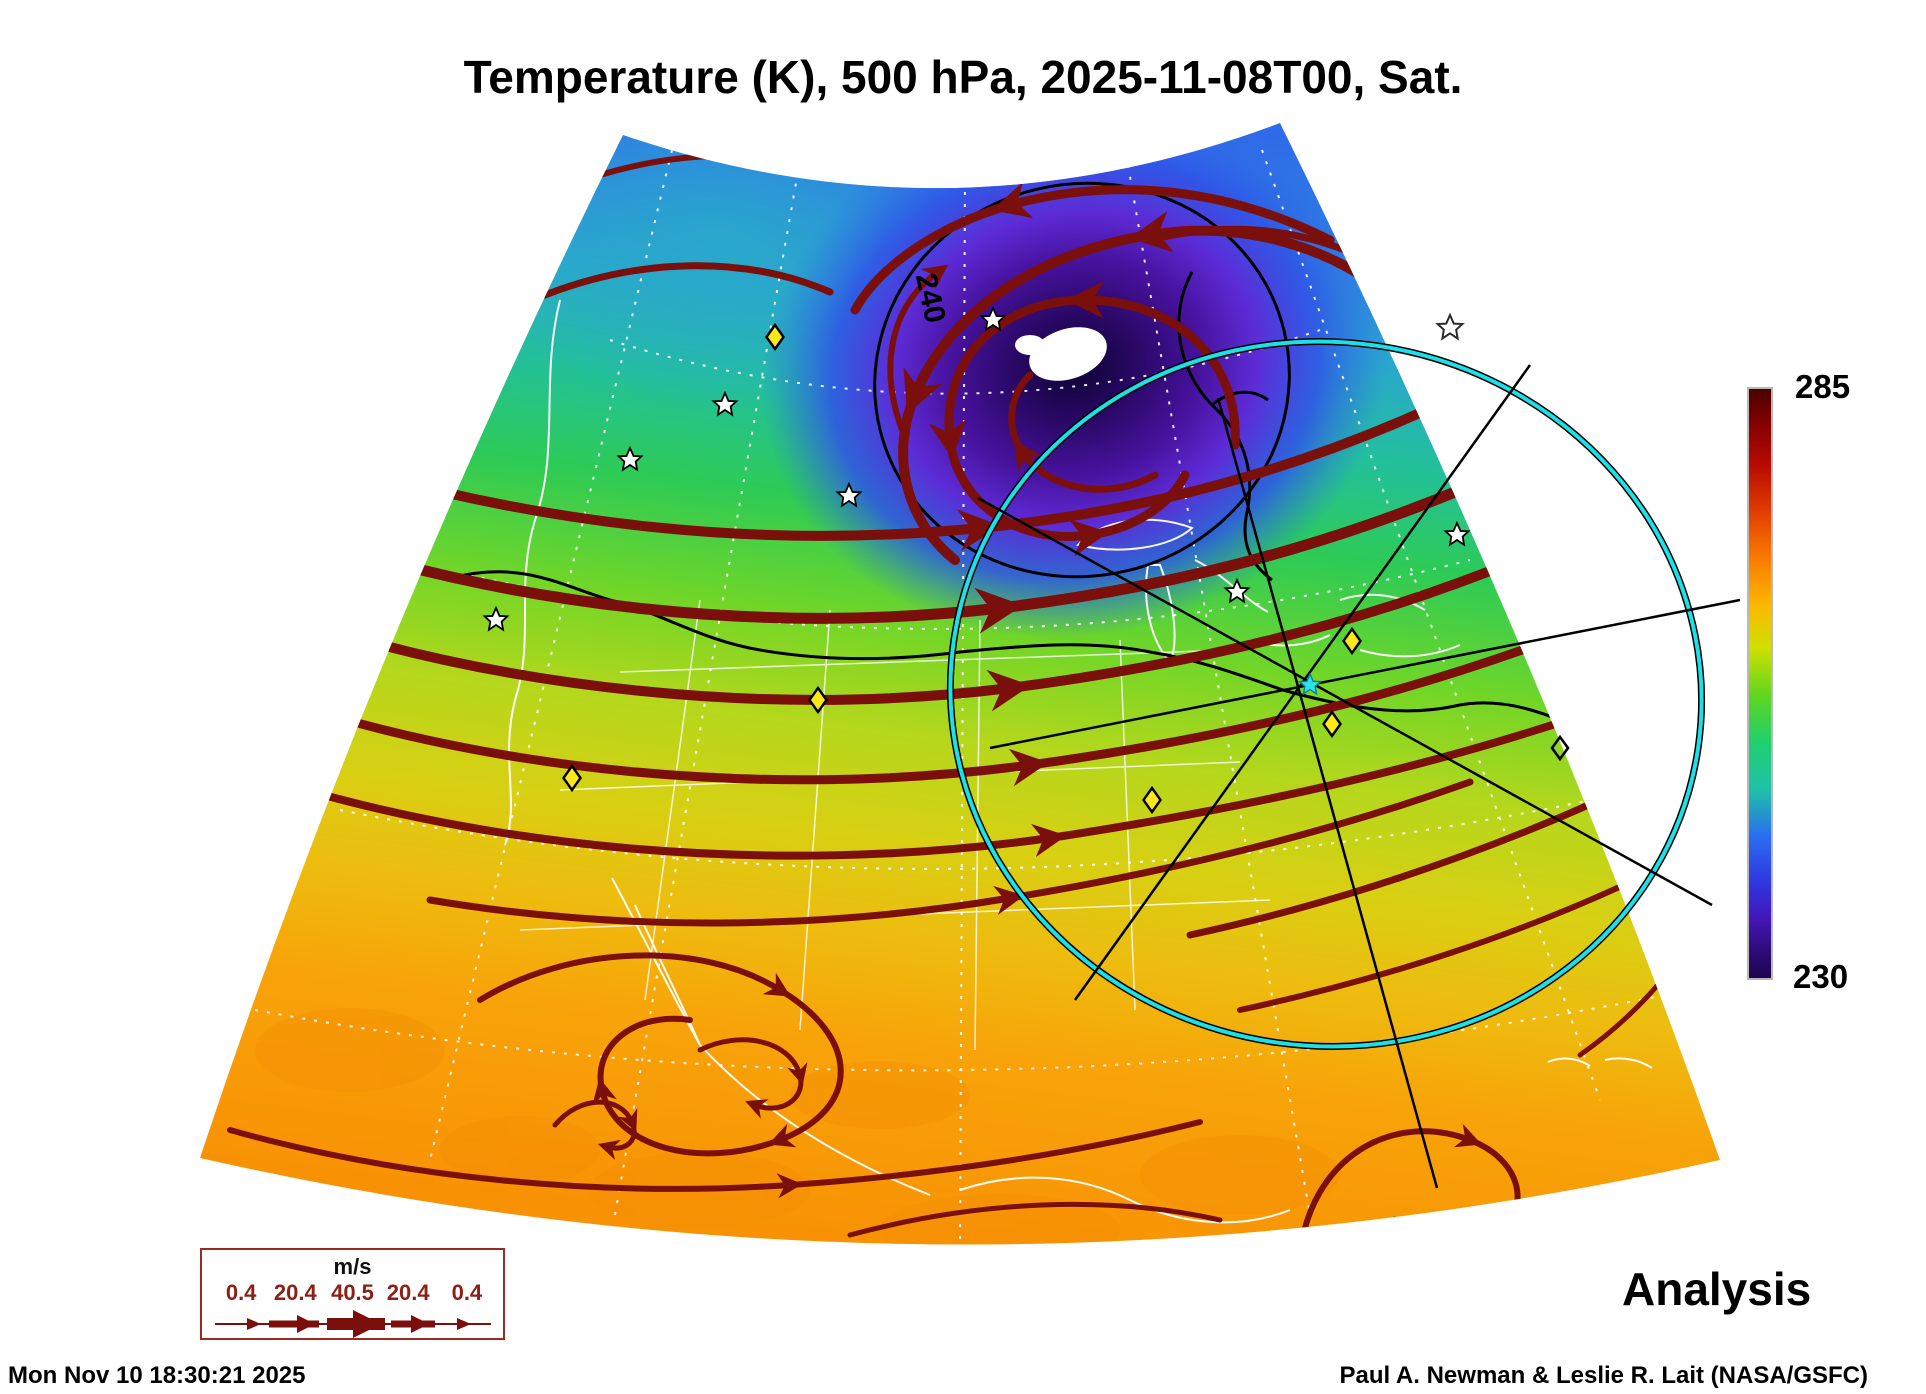 Image resolution: width=1926 pixels, height=1394 pixels. I want to click on legend-streamline-glyph, so click(353, 1324).